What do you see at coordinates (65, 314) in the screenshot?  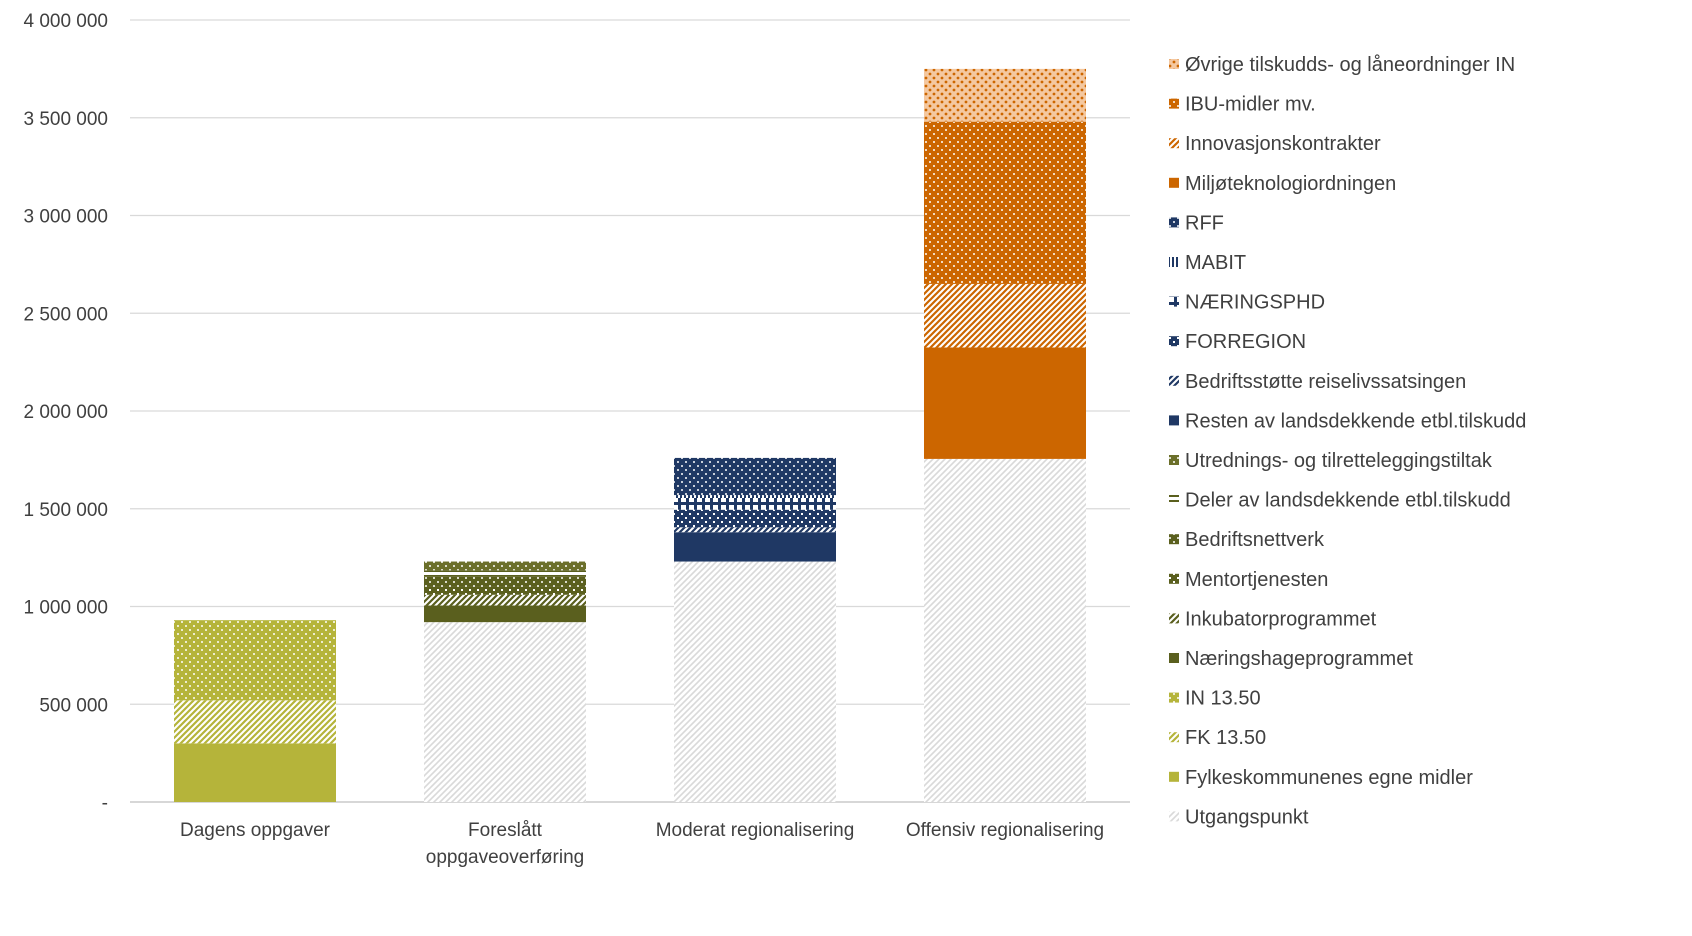 I see `y-tick-label: 2 500 000` at bounding box center [65, 314].